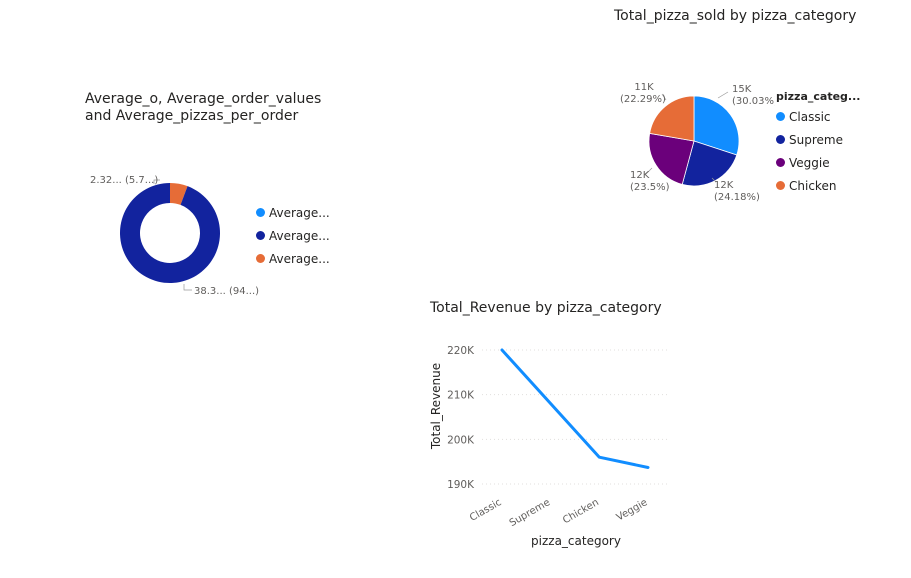 The image size is (911, 578). I want to click on pie-slice-supreme, so click(709, 163).